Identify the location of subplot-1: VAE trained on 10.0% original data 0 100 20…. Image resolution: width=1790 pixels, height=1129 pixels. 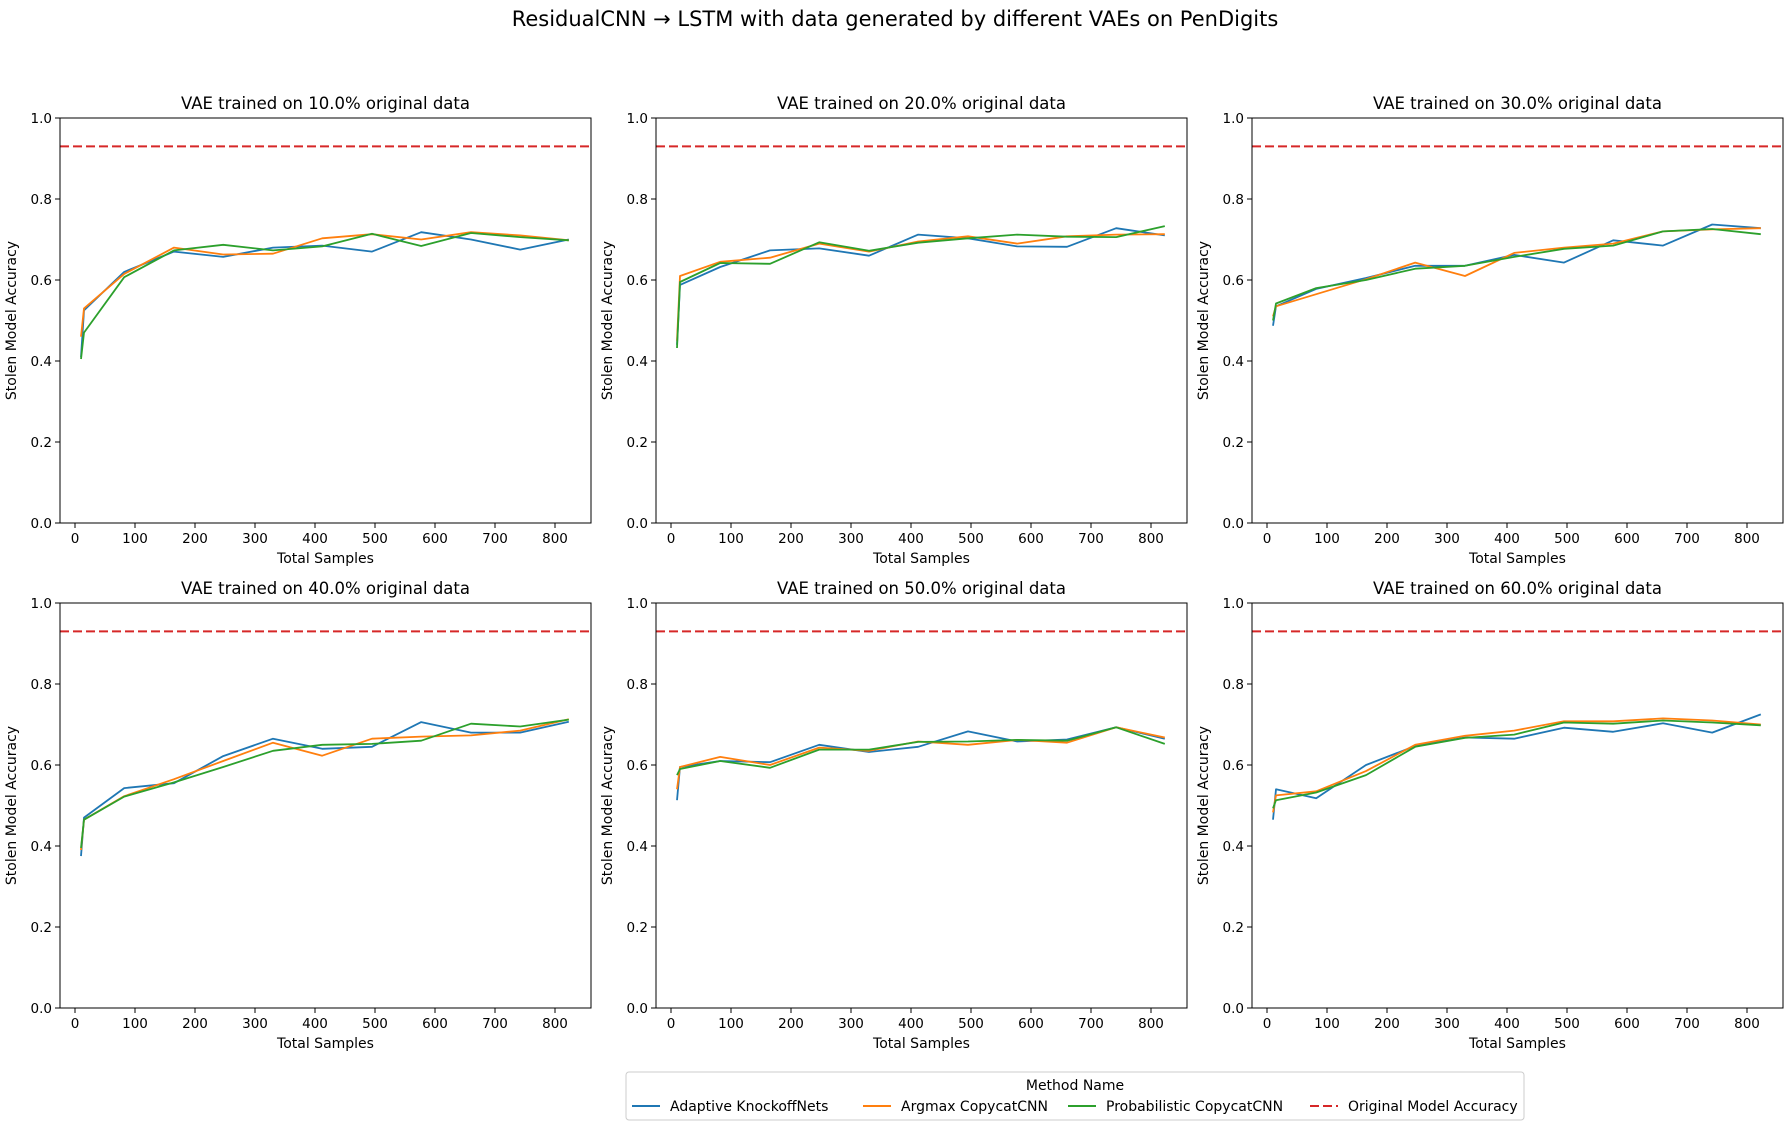
(298, 330).